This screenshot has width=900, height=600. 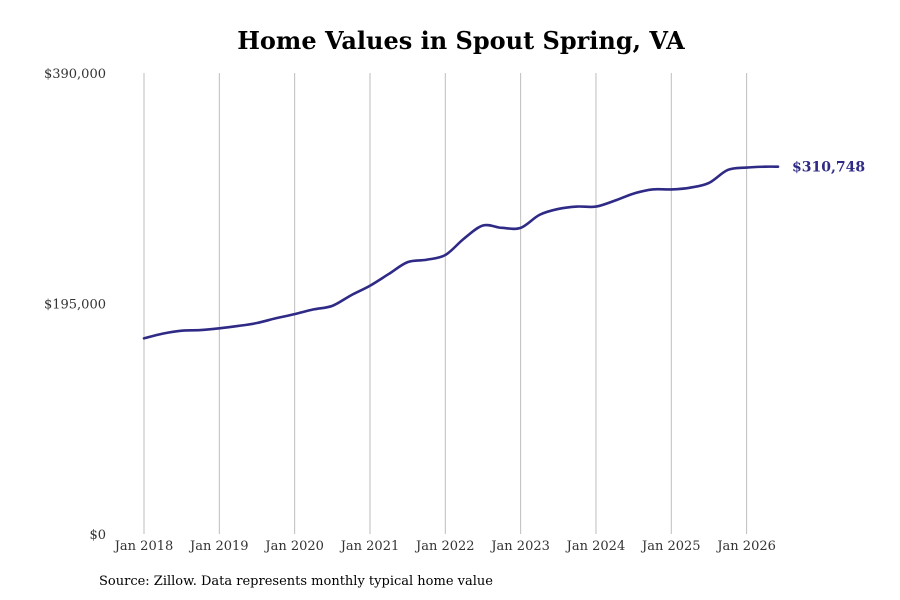 What do you see at coordinates (75, 74) in the screenshot?
I see `y-tick-label: $390,000` at bounding box center [75, 74].